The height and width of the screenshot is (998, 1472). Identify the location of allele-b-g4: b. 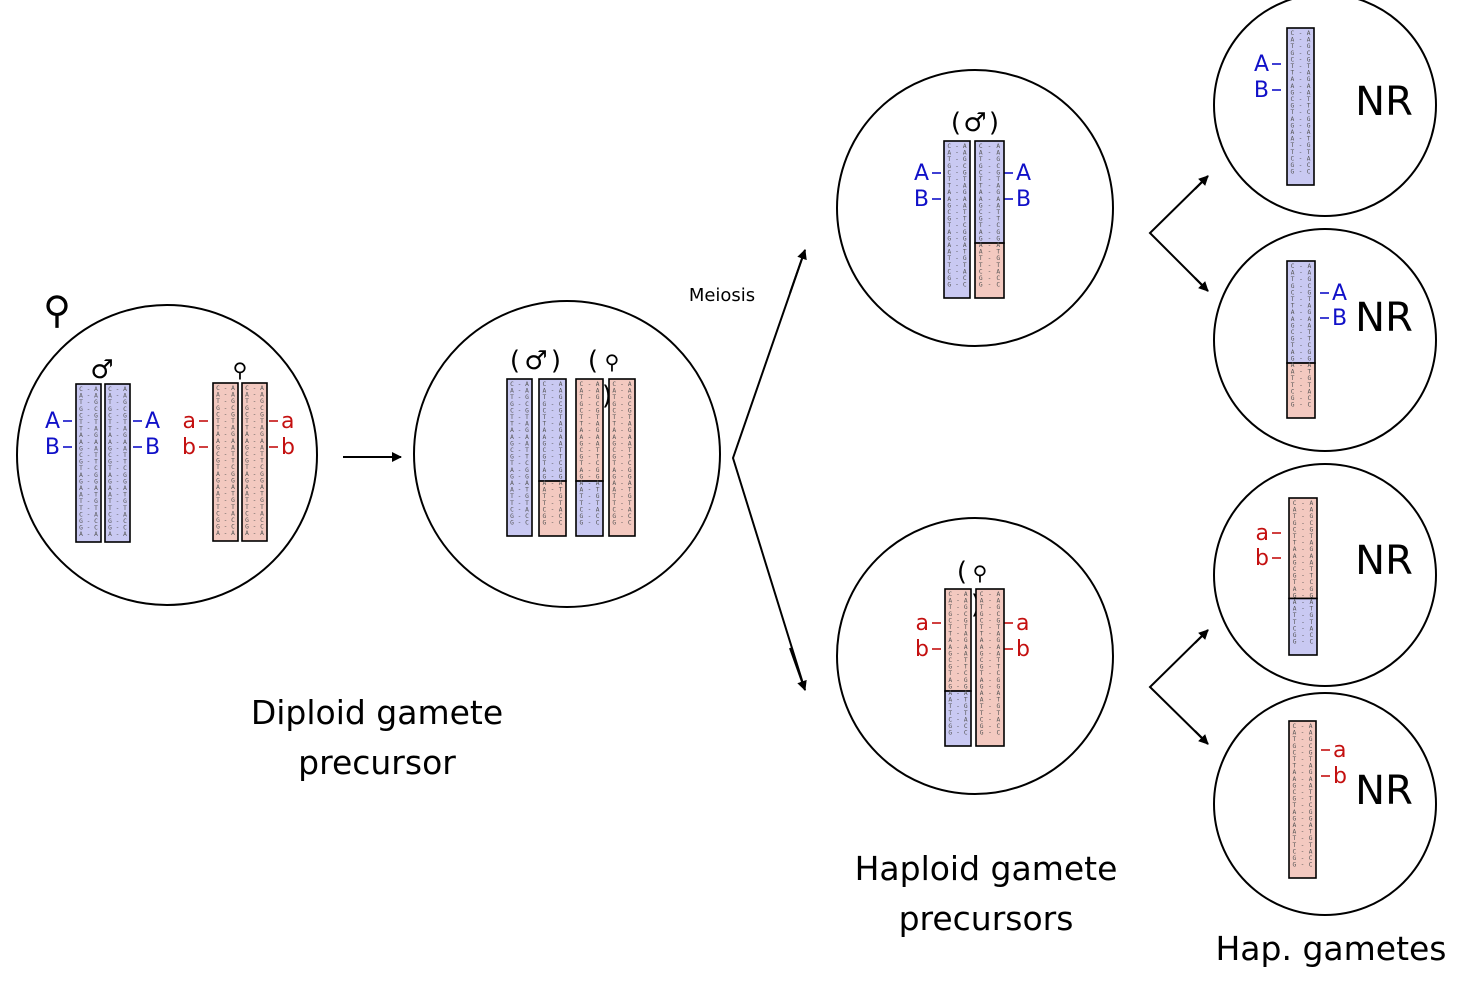
(1334, 776).